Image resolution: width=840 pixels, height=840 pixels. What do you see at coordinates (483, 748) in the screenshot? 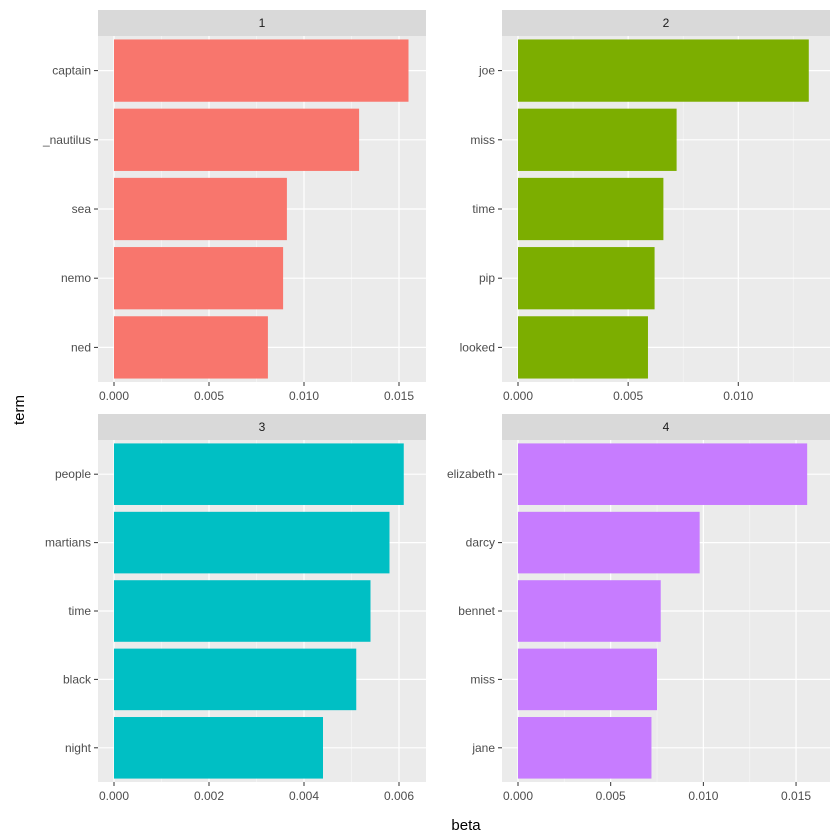
I see `y-tick-label: jane` at bounding box center [483, 748].